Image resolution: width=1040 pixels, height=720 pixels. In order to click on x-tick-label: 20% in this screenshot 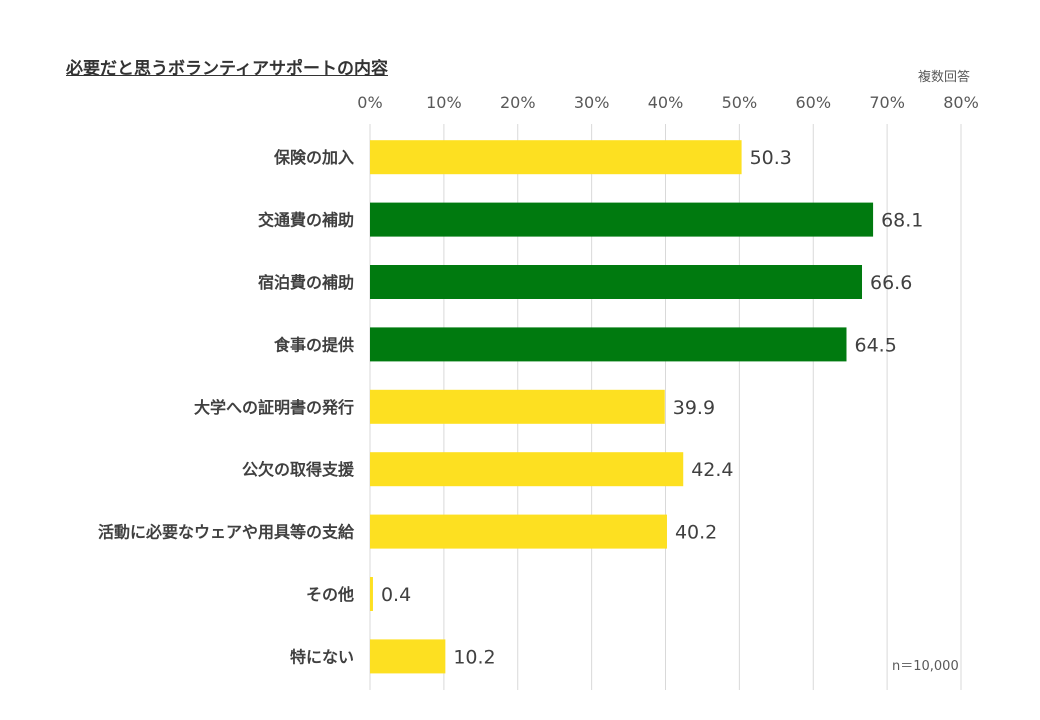, I will do `click(518, 102)`.